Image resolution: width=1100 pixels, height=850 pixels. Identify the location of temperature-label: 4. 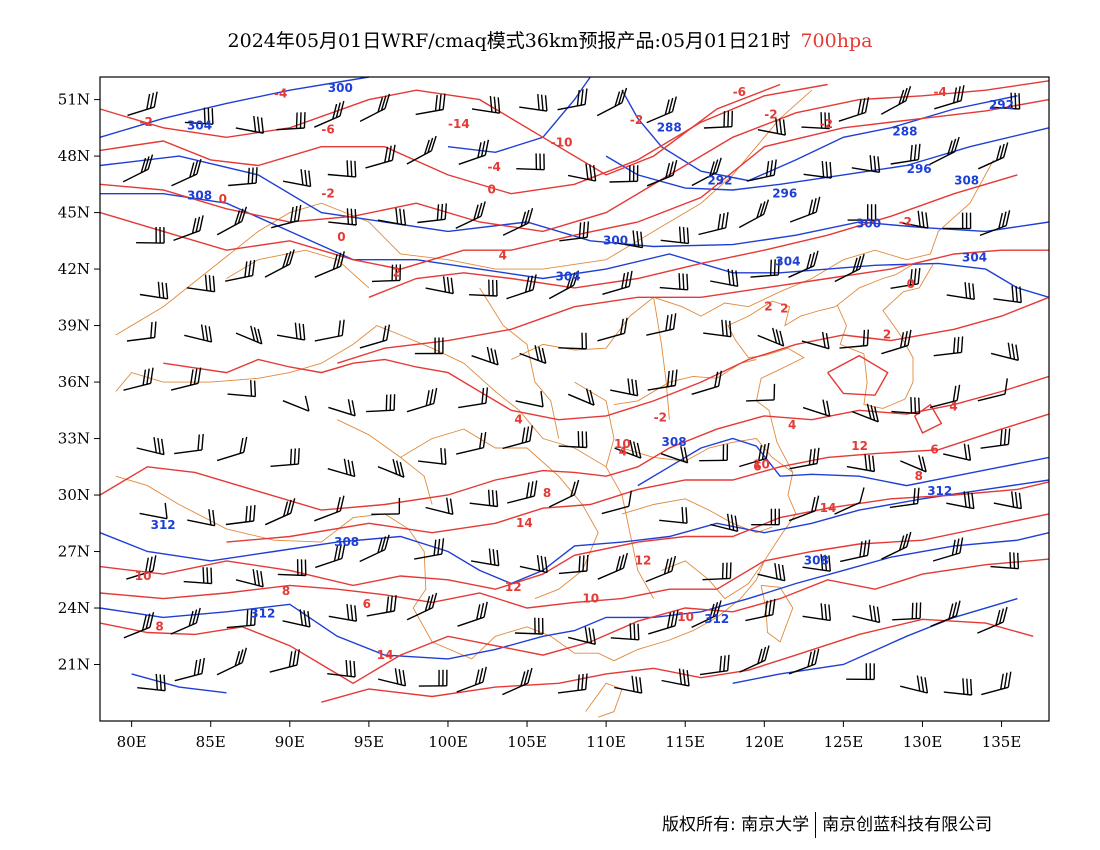
(623, 452).